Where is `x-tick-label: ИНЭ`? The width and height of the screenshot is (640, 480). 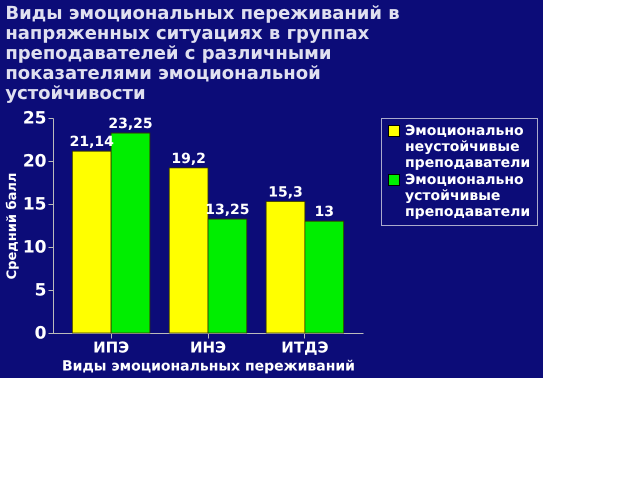
x-tick-label: ИНЭ is located at coordinates (208, 347).